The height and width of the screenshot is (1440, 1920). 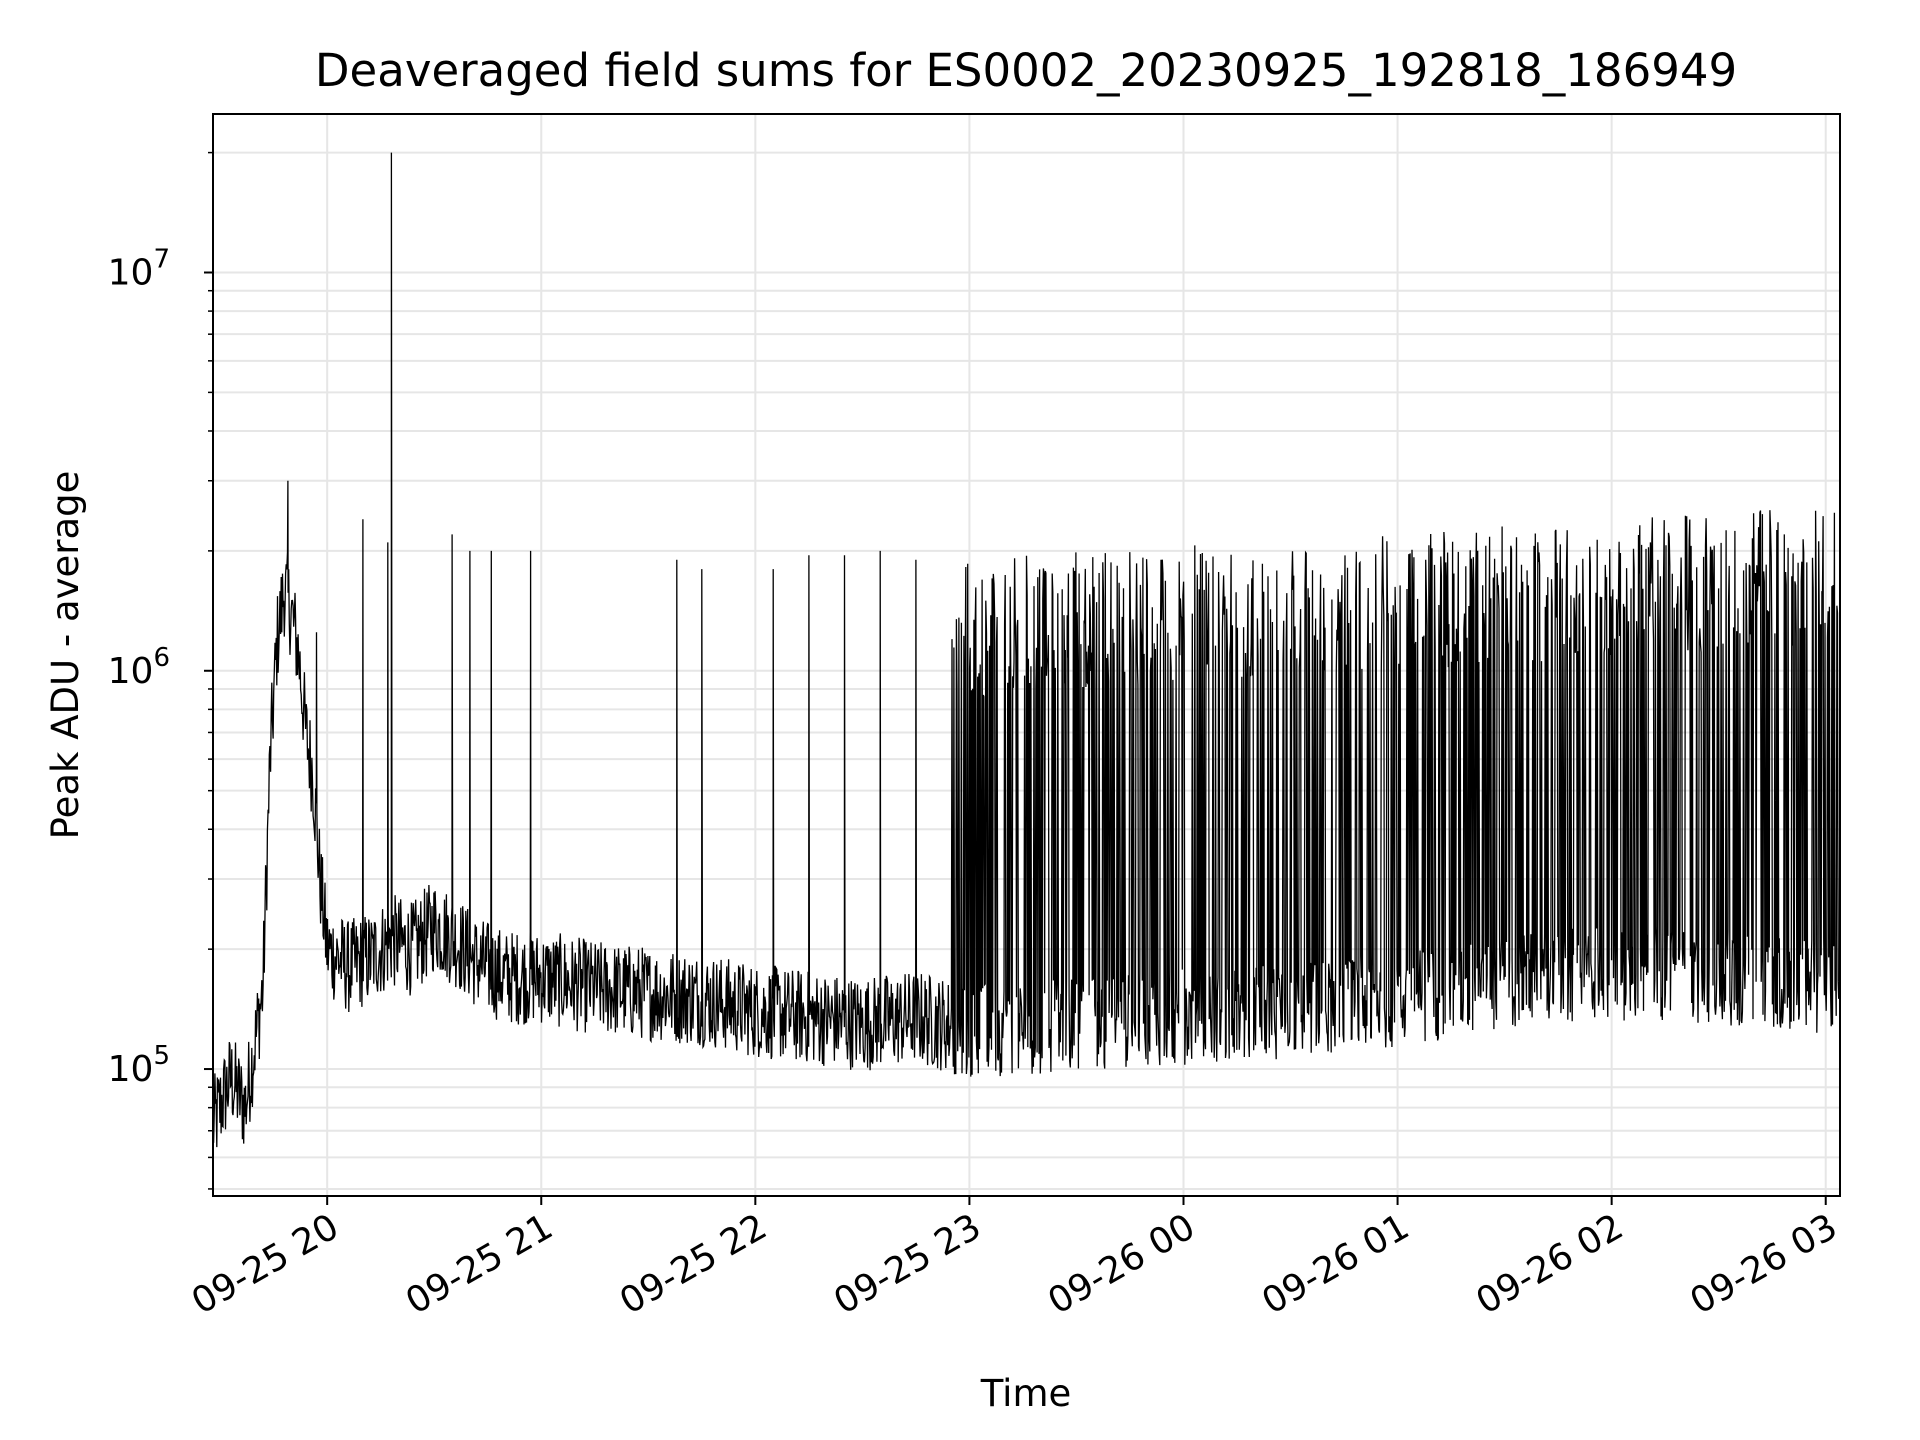 I want to click on y-tick-label: 10⁶, so click(x=139, y=667).